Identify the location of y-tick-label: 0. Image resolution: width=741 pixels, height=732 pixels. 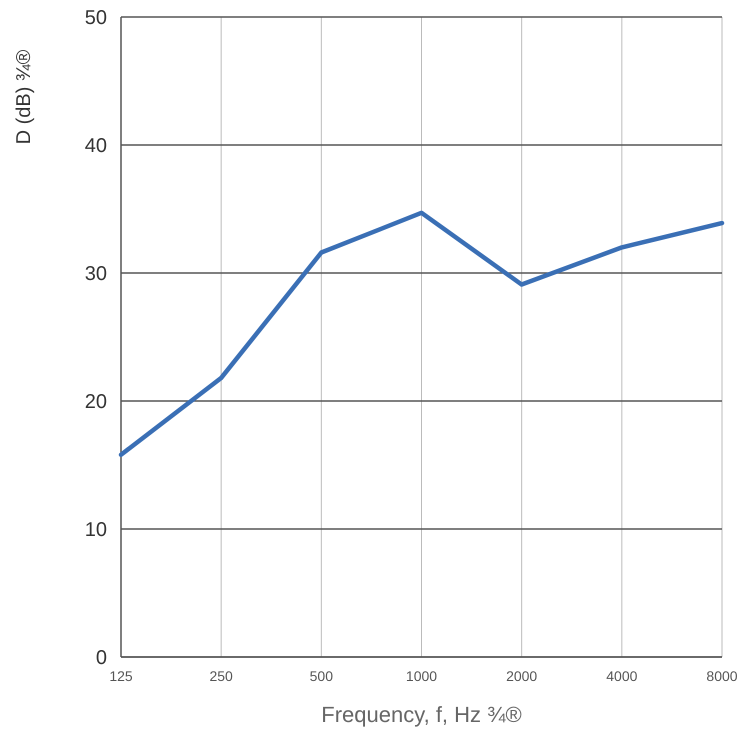
(101, 658).